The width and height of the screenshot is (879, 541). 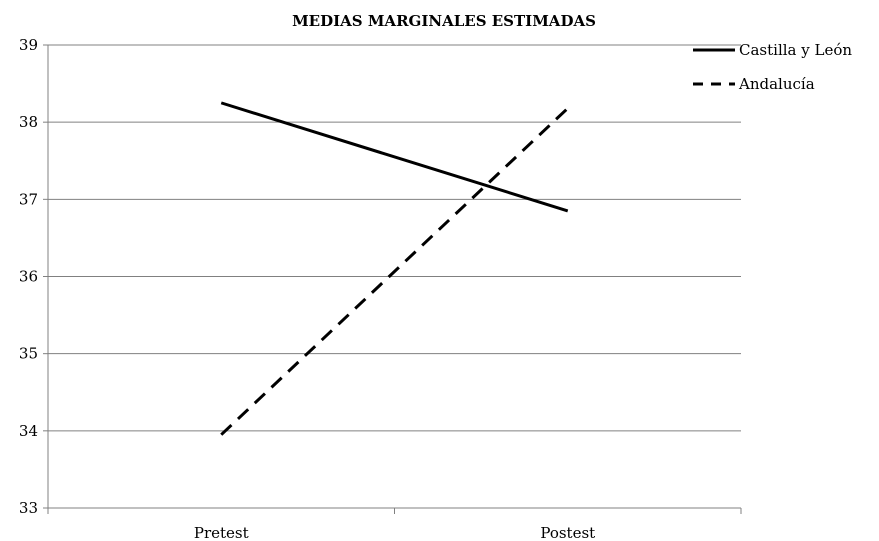 I want to click on y-tick-label: 38, so click(x=28, y=122).